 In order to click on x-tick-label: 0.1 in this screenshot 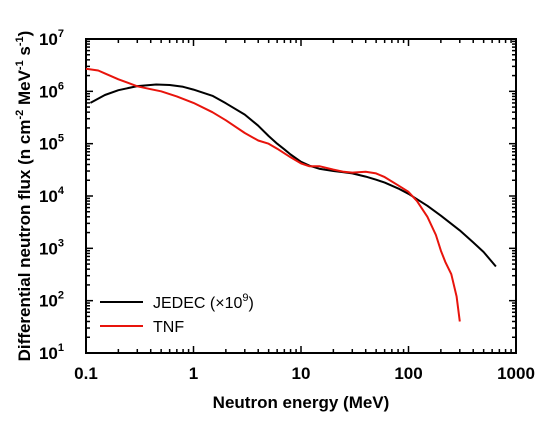, I will do `click(86, 373)`.